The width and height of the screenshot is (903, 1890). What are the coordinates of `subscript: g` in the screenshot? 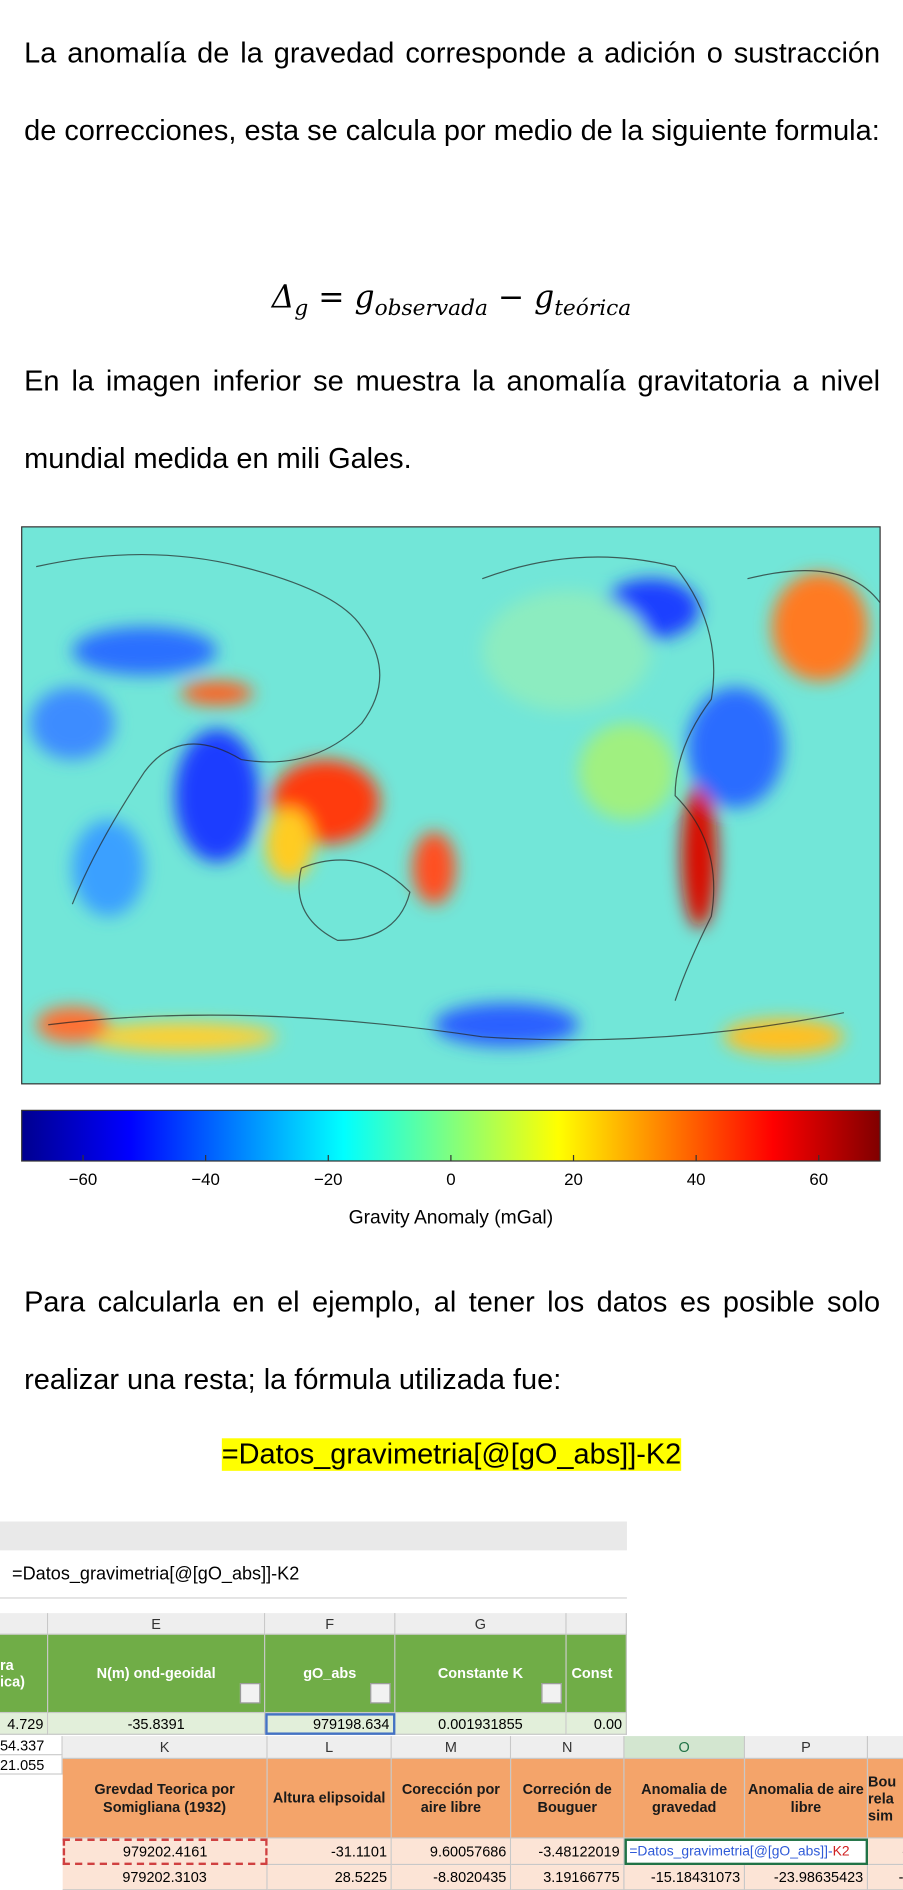 It's located at (301, 308).